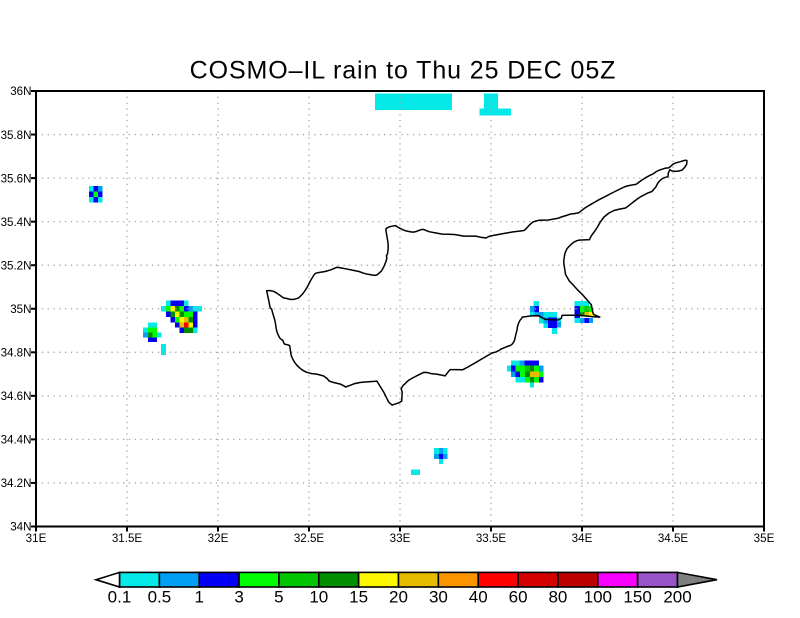  I want to click on svg-text: 34.6N, so click(16, 396).